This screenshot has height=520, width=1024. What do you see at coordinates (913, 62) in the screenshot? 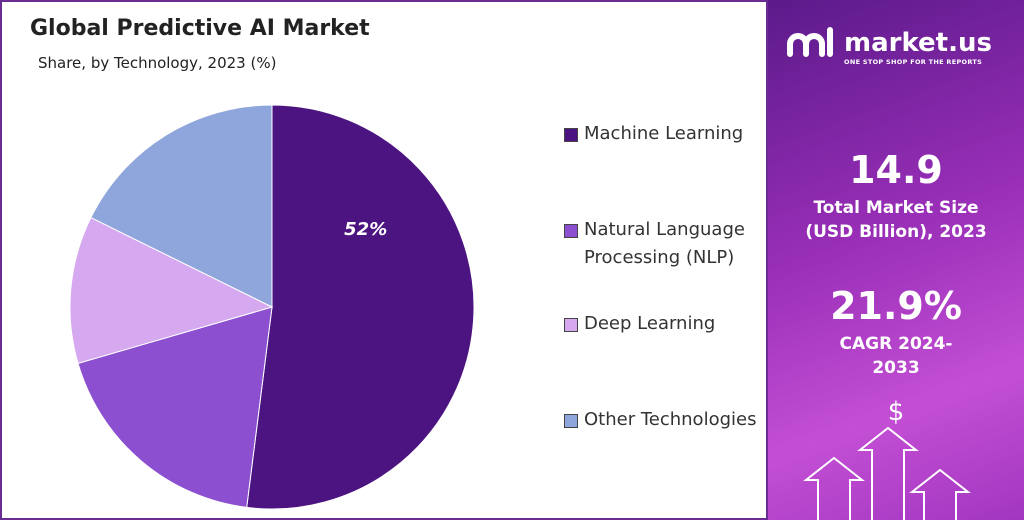
I see `tagline: ONE STOP SHOP FOR THE REPORTS` at bounding box center [913, 62].